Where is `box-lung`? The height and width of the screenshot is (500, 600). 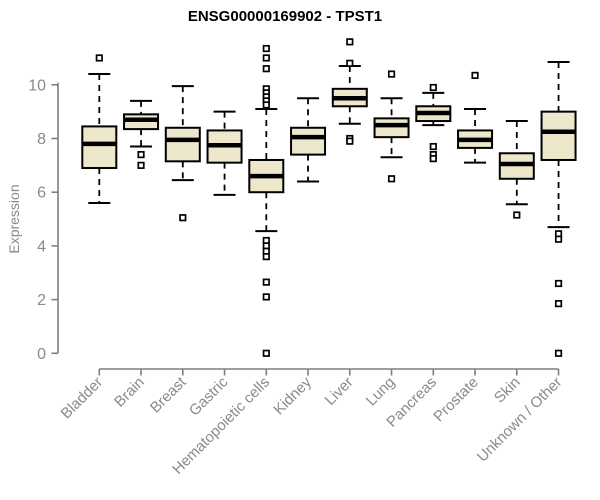 box-lung is located at coordinates (391, 128).